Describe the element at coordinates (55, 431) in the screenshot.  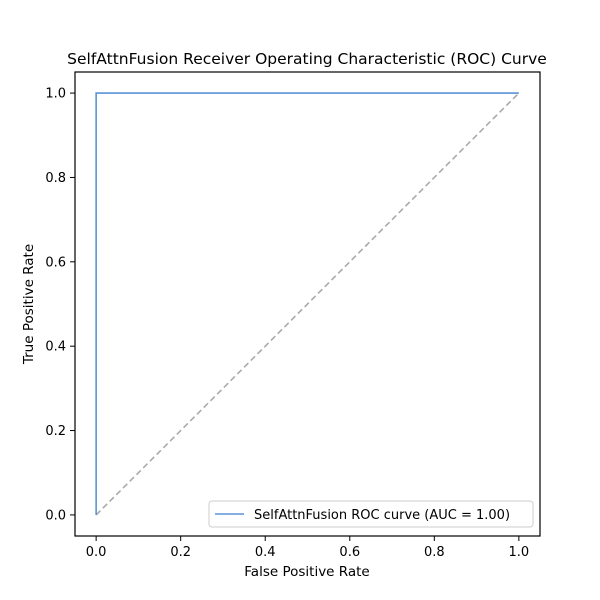
I see `y-tick-label: 0.2` at that location.